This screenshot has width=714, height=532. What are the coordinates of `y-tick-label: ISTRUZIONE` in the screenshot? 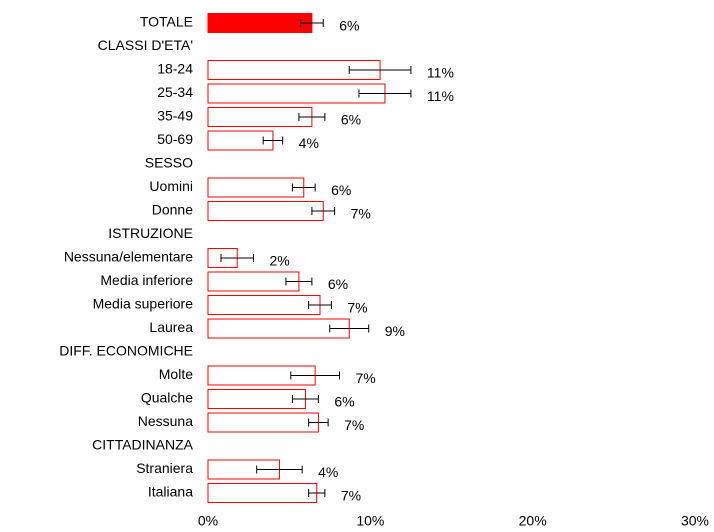 It's located at (150, 233).